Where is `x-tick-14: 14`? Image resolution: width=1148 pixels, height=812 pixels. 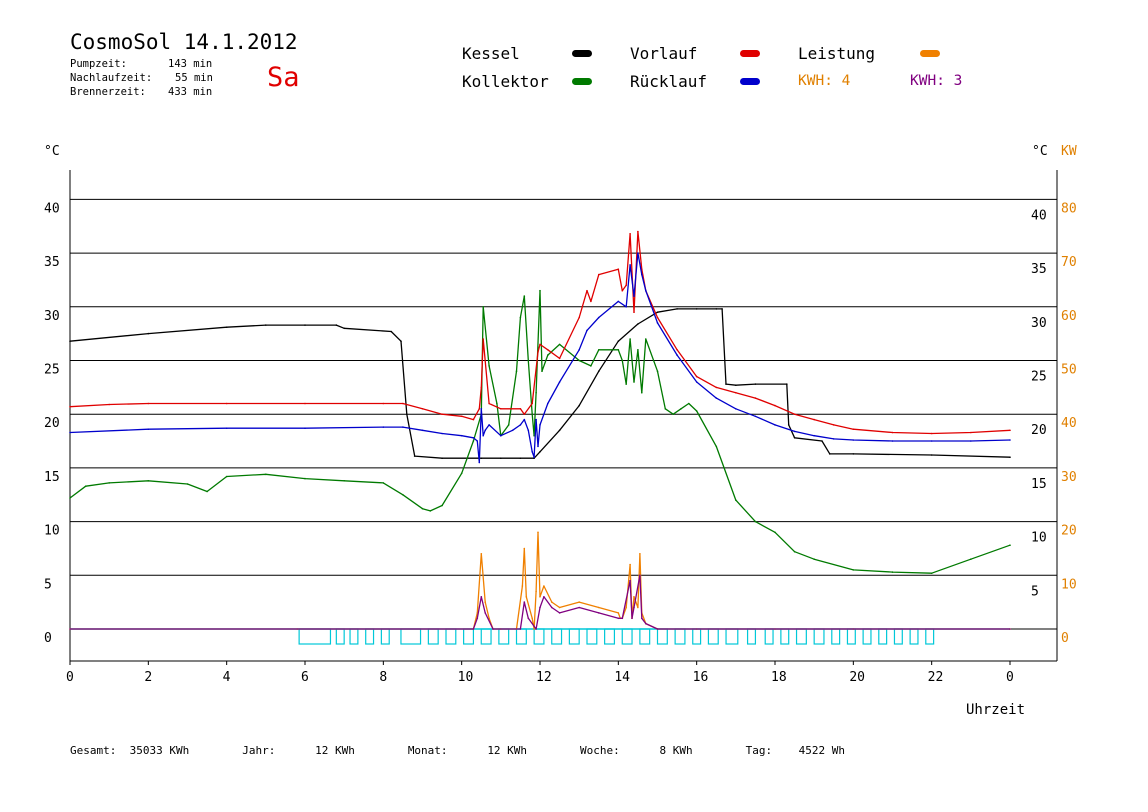 x-tick-14: 14 is located at coordinates (622, 677).